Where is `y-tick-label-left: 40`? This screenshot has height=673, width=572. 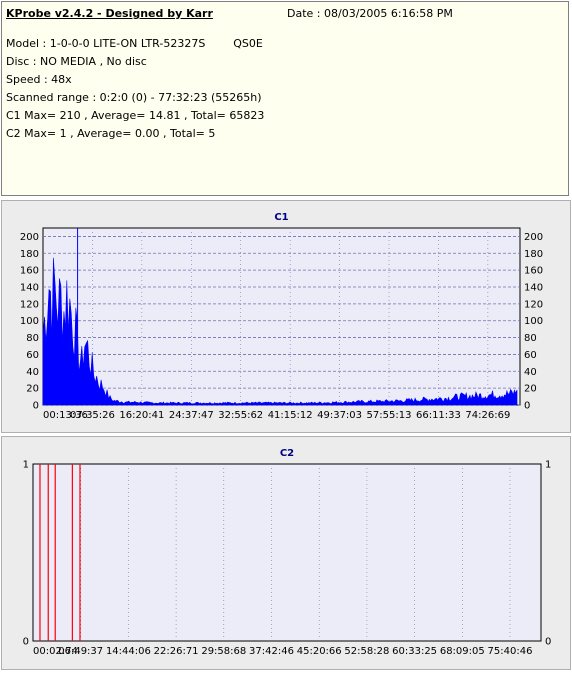
y-tick-label-left: 40 is located at coordinates (32, 372).